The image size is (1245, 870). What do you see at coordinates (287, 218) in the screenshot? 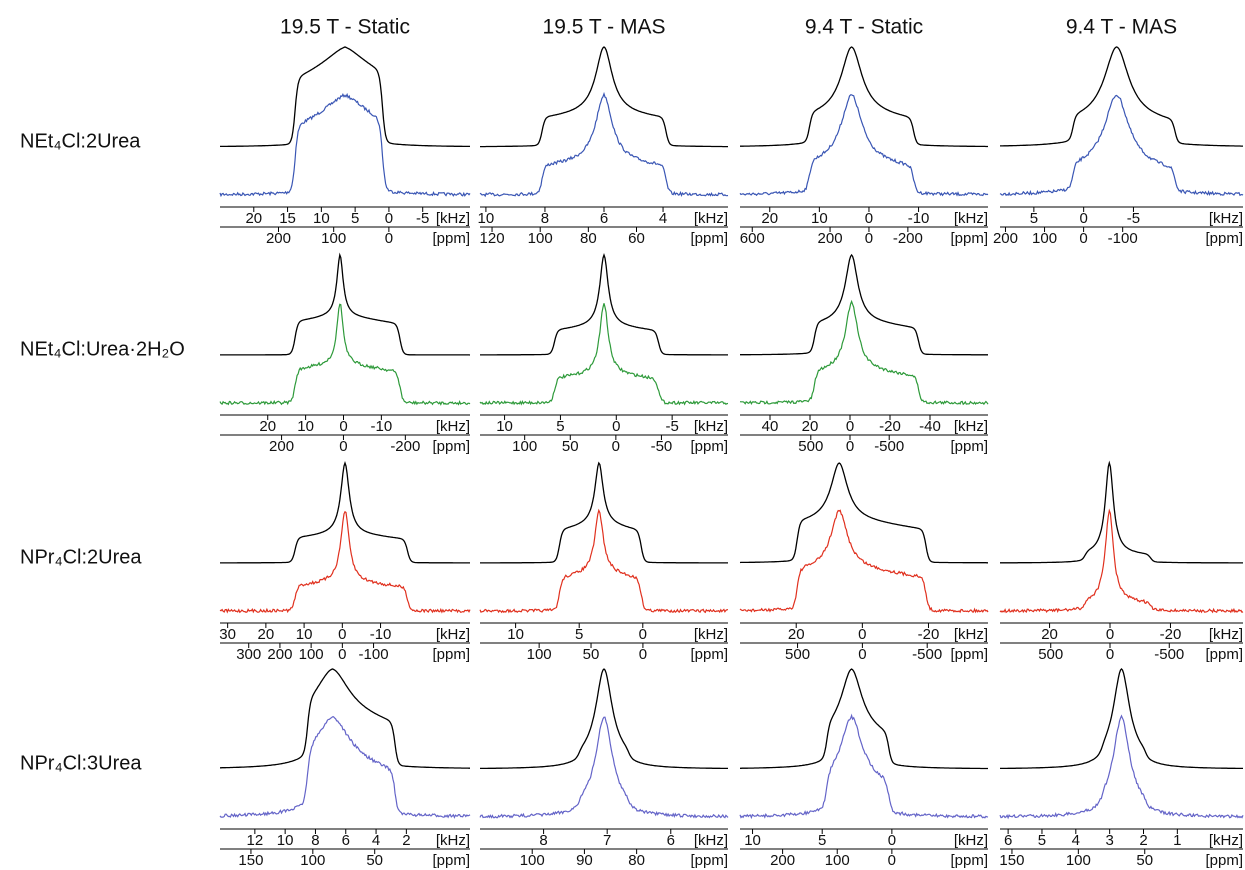
I see `tick-label: 15` at bounding box center [287, 218].